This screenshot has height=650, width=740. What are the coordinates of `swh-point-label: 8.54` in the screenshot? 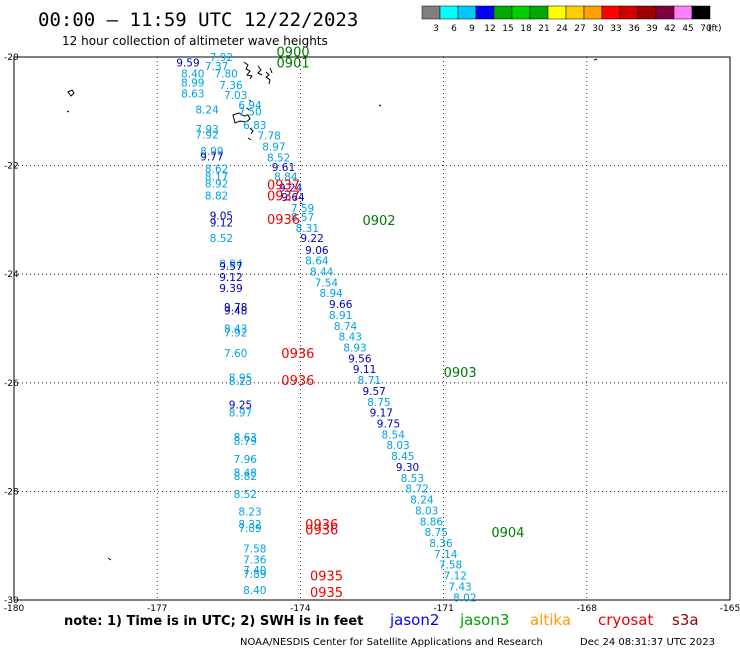 It's located at (394, 435).